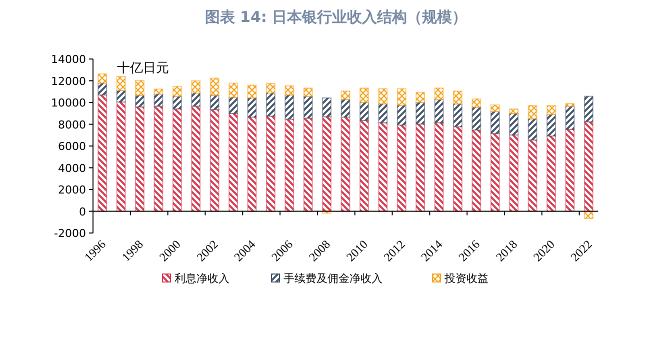  Describe the element at coordinates (143, 68) in the screenshot. I see `annotation: 十亿日元` at that location.